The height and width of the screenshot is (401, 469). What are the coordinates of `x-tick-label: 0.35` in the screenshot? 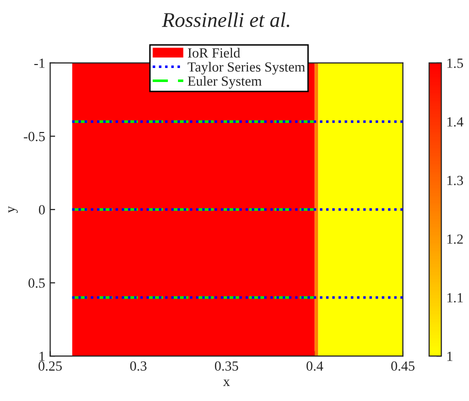 It's located at (226, 366).